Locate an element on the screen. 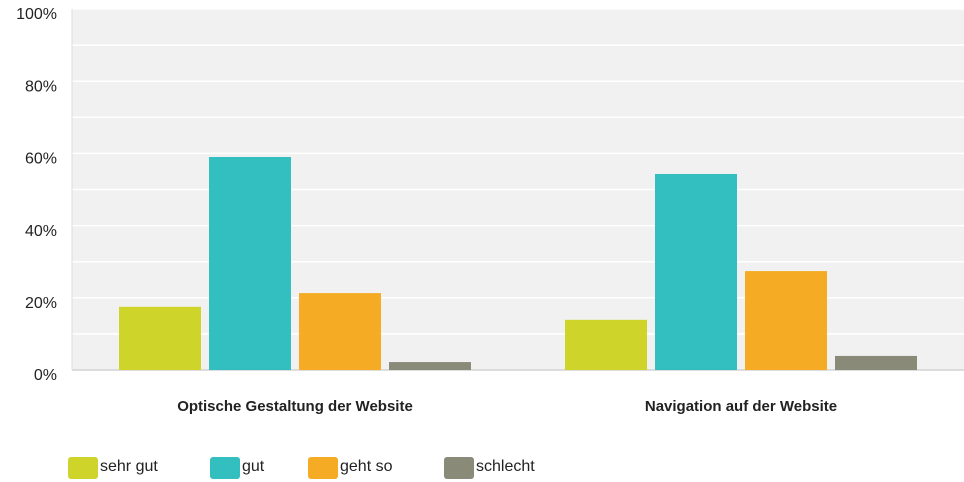 Image resolution: width=964 pixels, height=482 pixels. legend-label: sehr gut is located at coordinates (129, 466).